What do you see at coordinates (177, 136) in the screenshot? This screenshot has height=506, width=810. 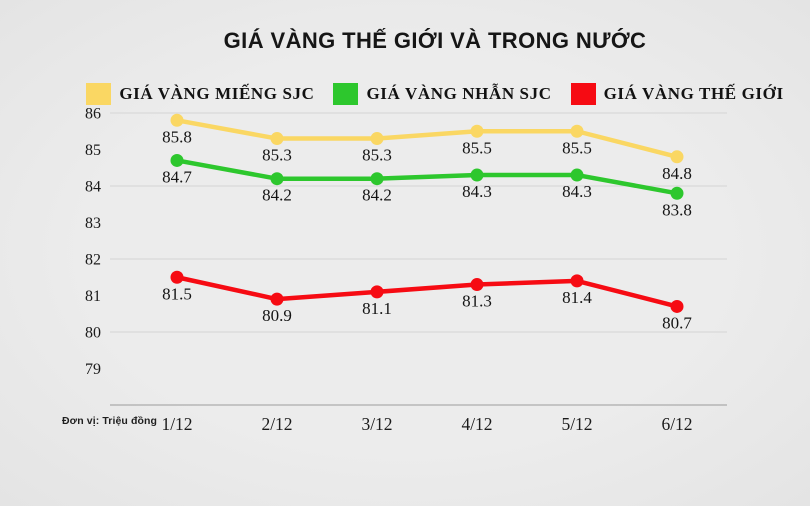 I see `data-point-label: 85.8` at bounding box center [177, 136].